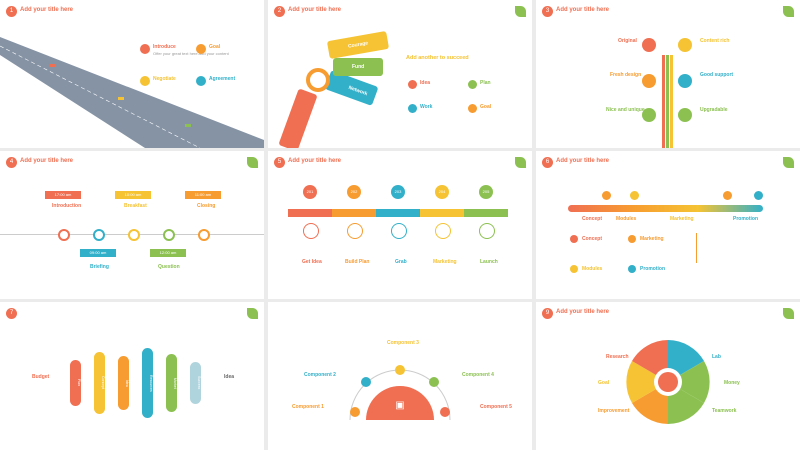 This screenshot has height=450, width=800. I want to click on slide-number: 2, so click(279, 11).